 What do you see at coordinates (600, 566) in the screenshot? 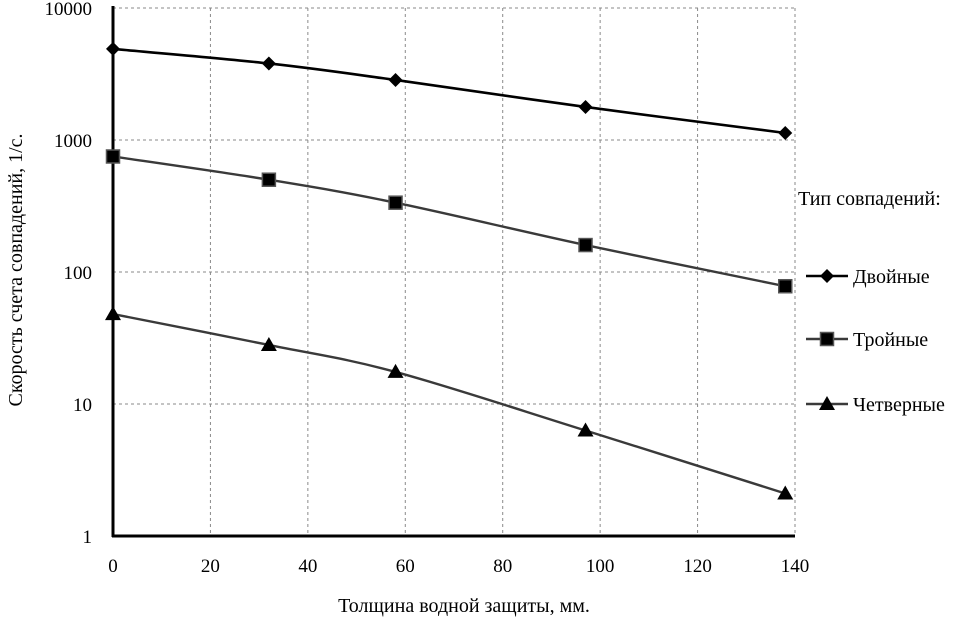
I see `x-tick-label: 100` at bounding box center [600, 566].